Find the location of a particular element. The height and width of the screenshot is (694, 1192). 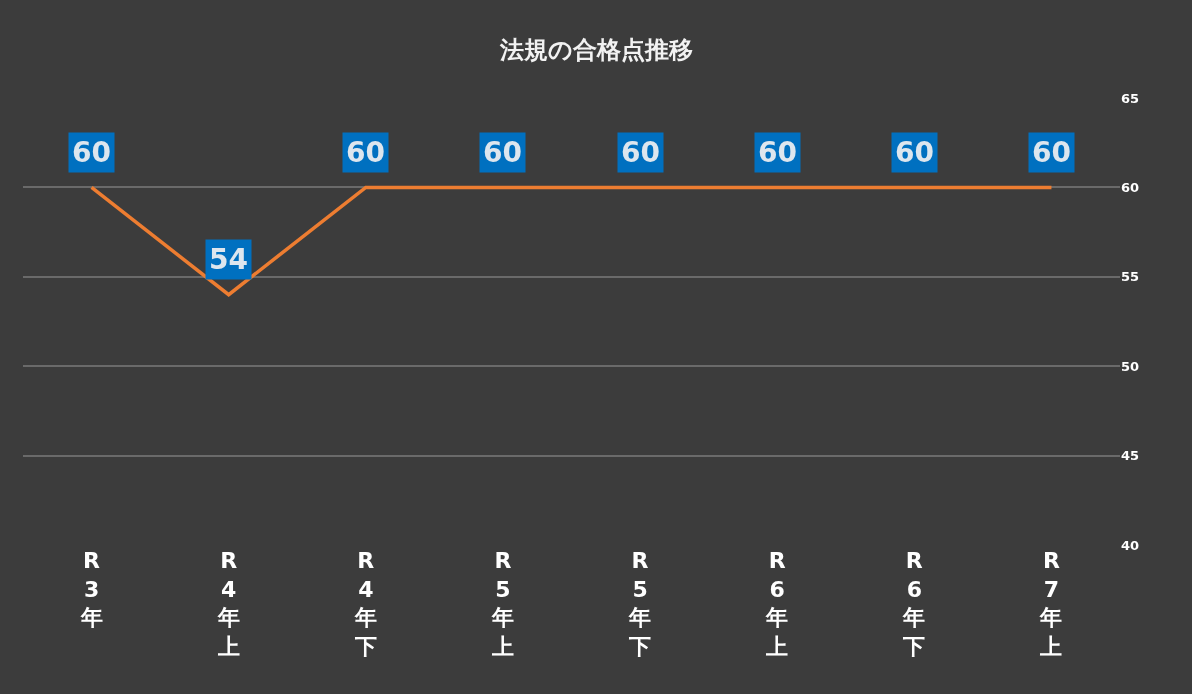

x-tick-label: R4年下 is located at coordinates (365, 603).